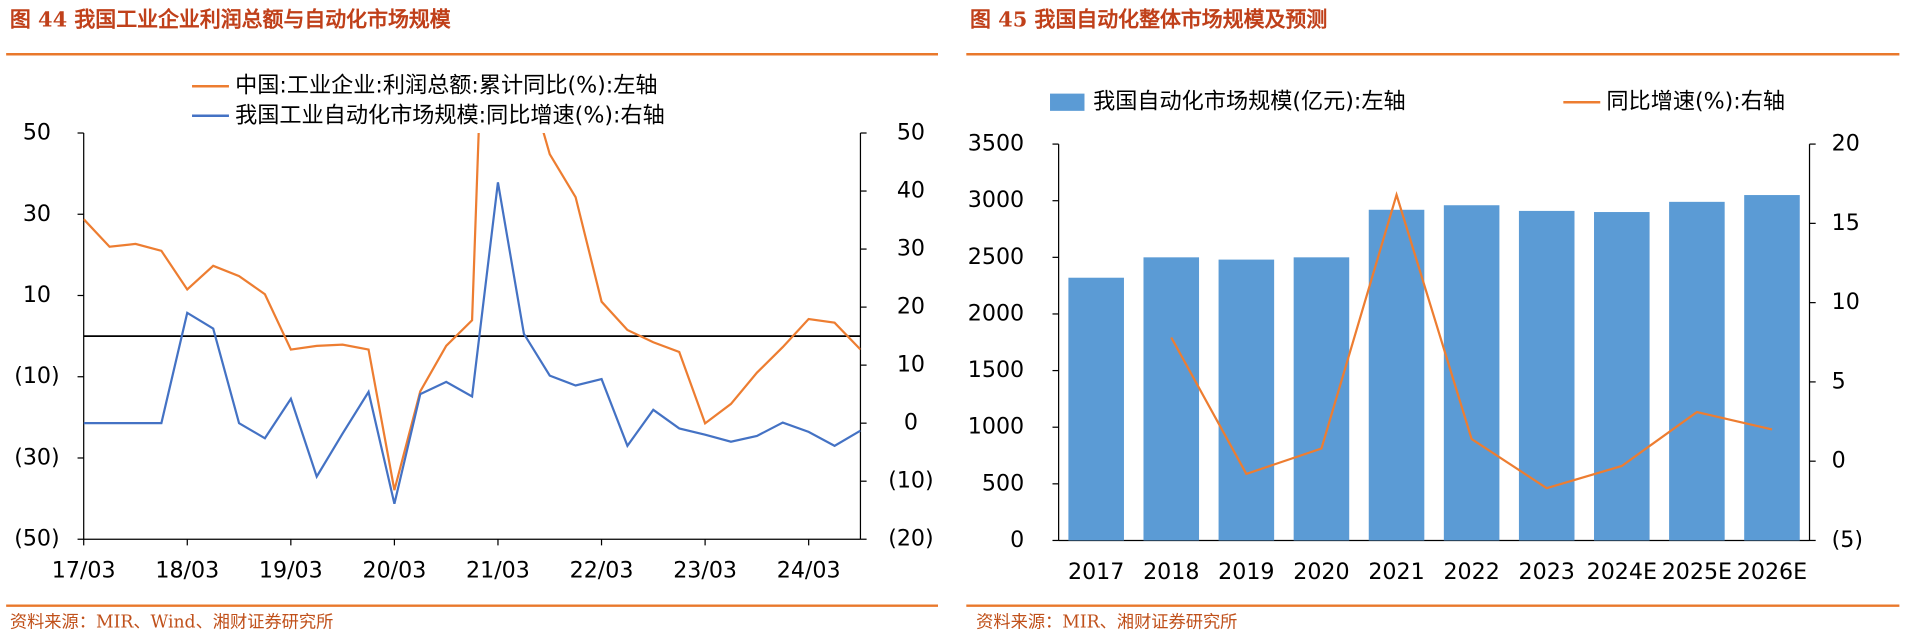 The height and width of the screenshot is (639, 1908). I want to click on x-tick-label: 21/03, so click(498, 571).